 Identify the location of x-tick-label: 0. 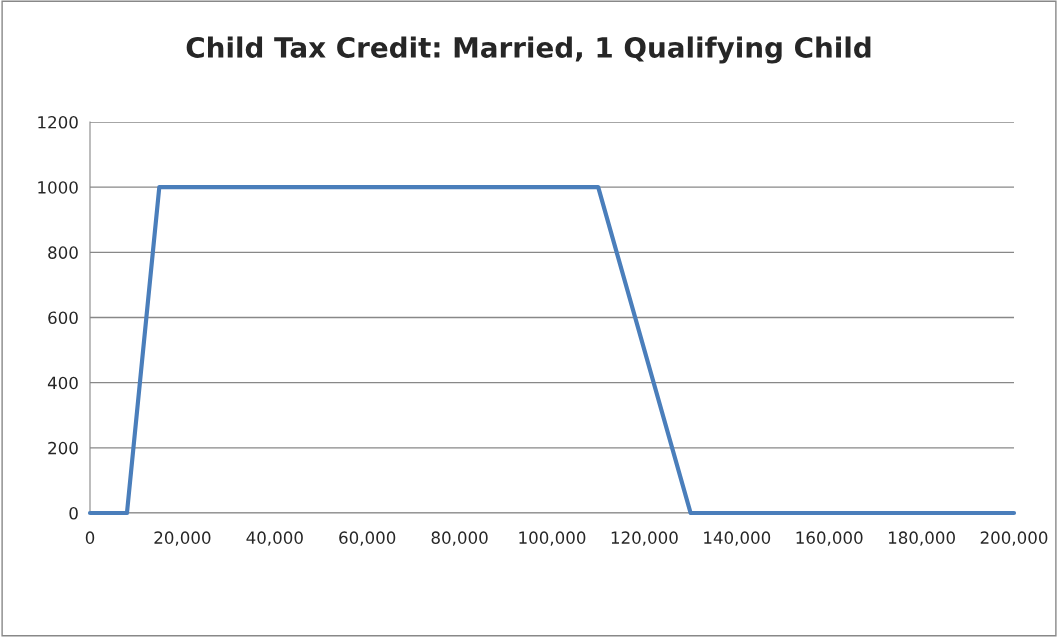
(90, 537).